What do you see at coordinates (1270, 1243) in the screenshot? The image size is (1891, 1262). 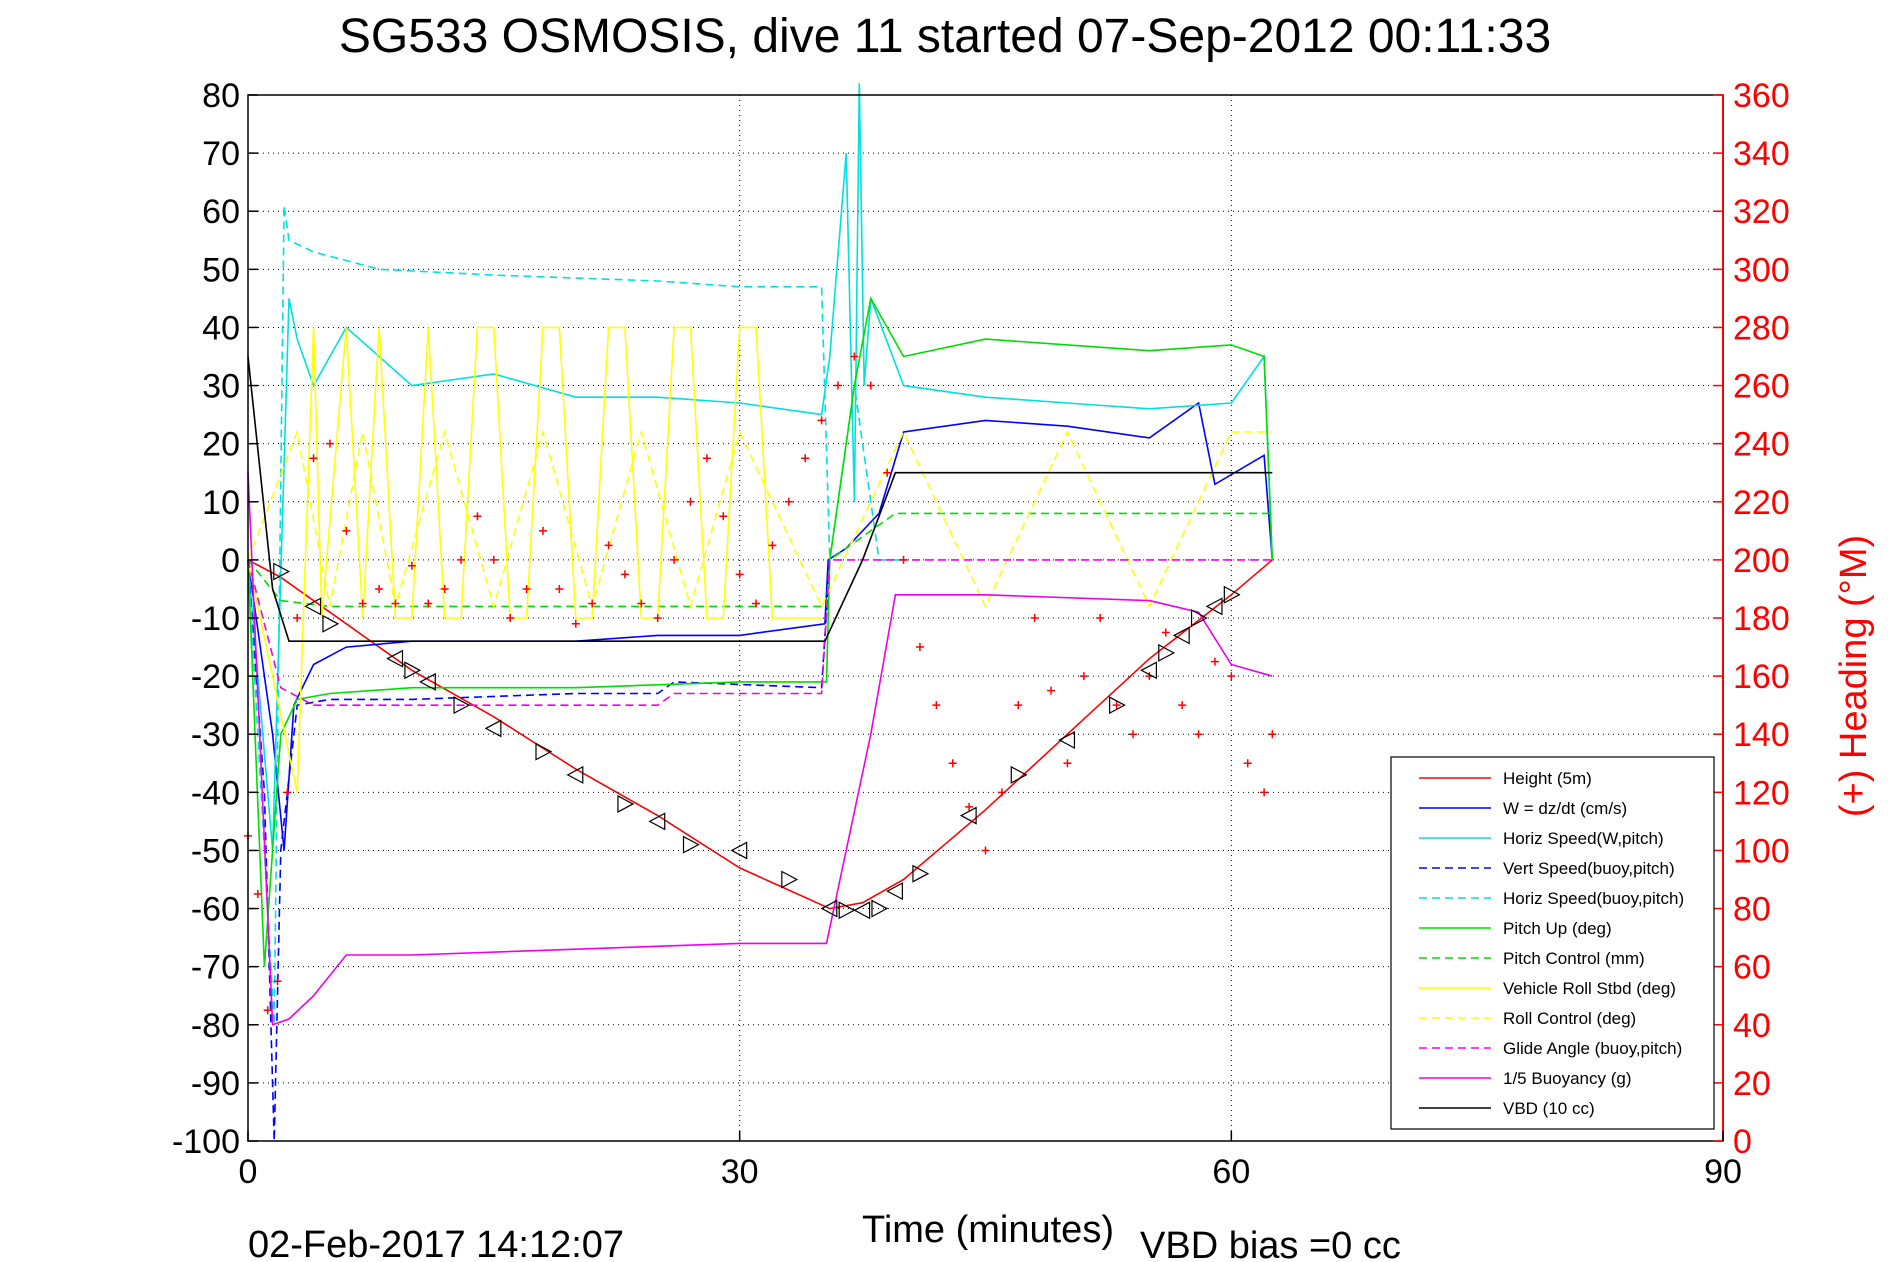 I see `footer-vbd-bias: VBD bias =0 cc` at bounding box center [1270, 1243].